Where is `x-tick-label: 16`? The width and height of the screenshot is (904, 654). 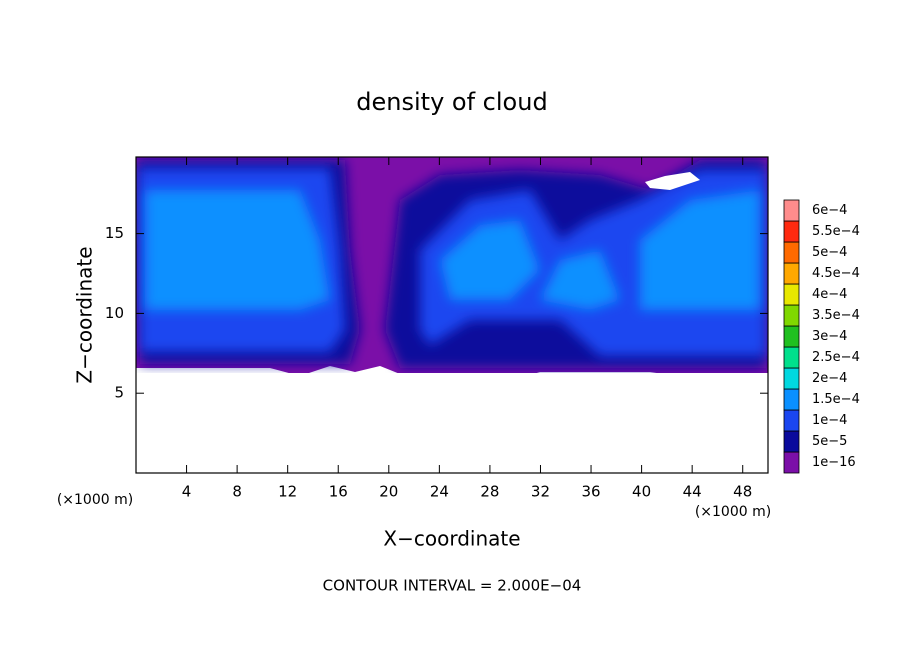 x-tick-label: 16 is located at coordinates (338, 492).